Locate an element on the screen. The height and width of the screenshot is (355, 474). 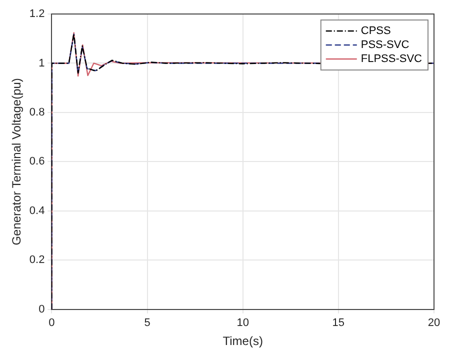
x-tick-label: 20 is located at coordinates (434, 323).